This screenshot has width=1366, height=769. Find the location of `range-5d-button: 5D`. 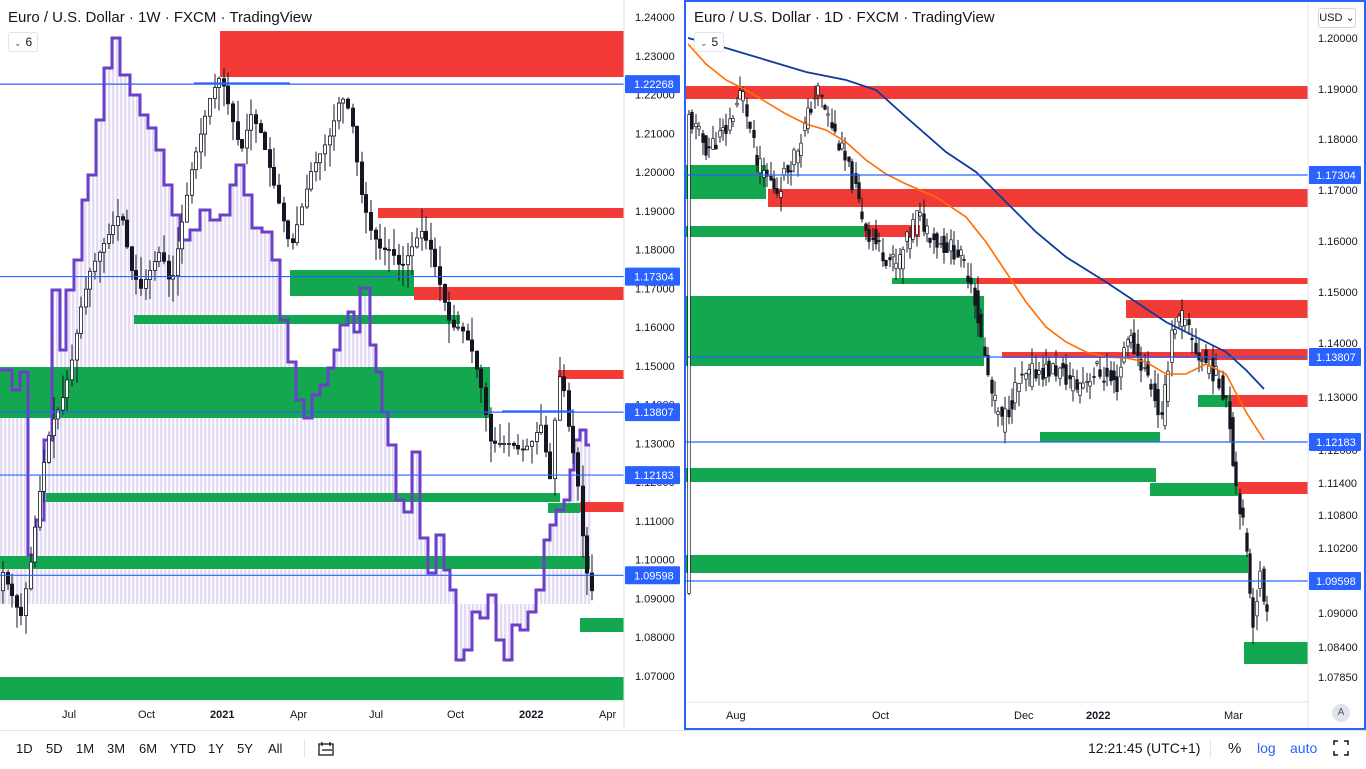

range-5d-button: 5D is located at coordinates (54, 748).